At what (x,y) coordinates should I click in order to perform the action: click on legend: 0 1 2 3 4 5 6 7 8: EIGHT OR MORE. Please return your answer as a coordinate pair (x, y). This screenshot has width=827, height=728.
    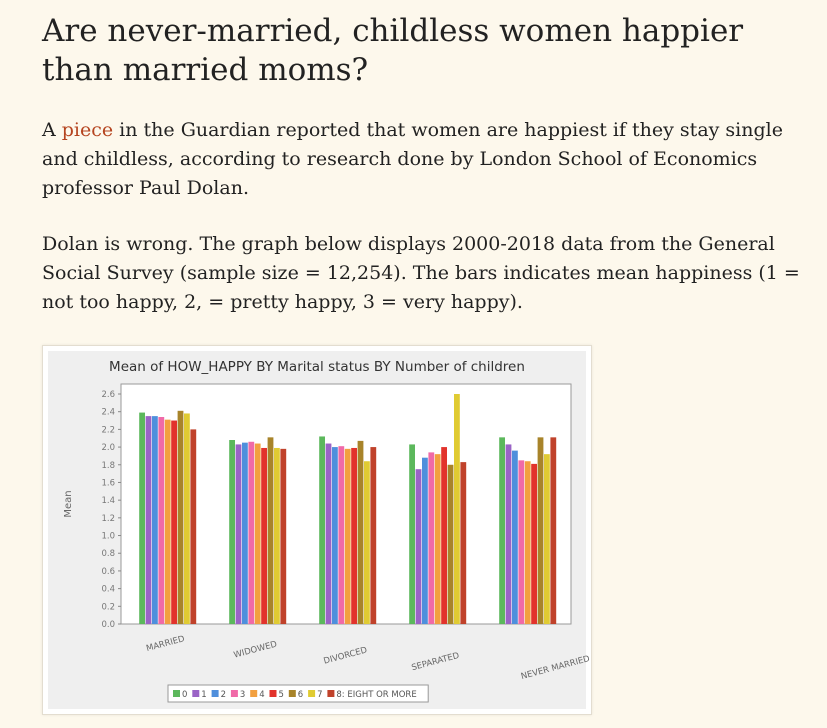
    Looking at the image, I should click on (298, 693).